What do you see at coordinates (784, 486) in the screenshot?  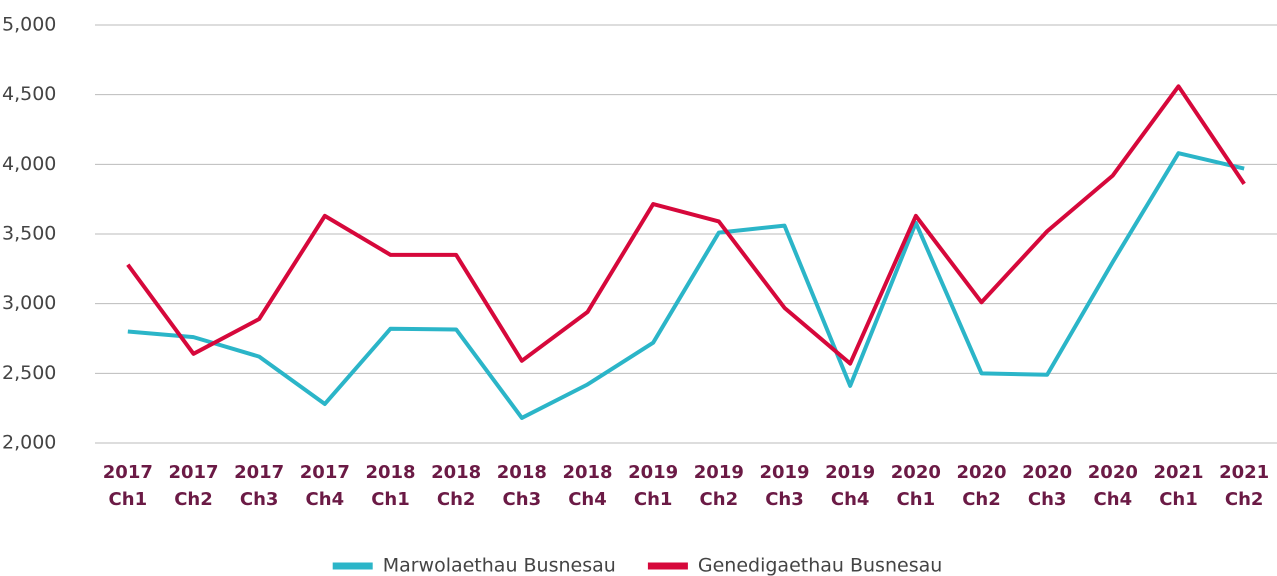 I see `x-tick-label: 2019 Ch3` at bounding box center [784, 486].